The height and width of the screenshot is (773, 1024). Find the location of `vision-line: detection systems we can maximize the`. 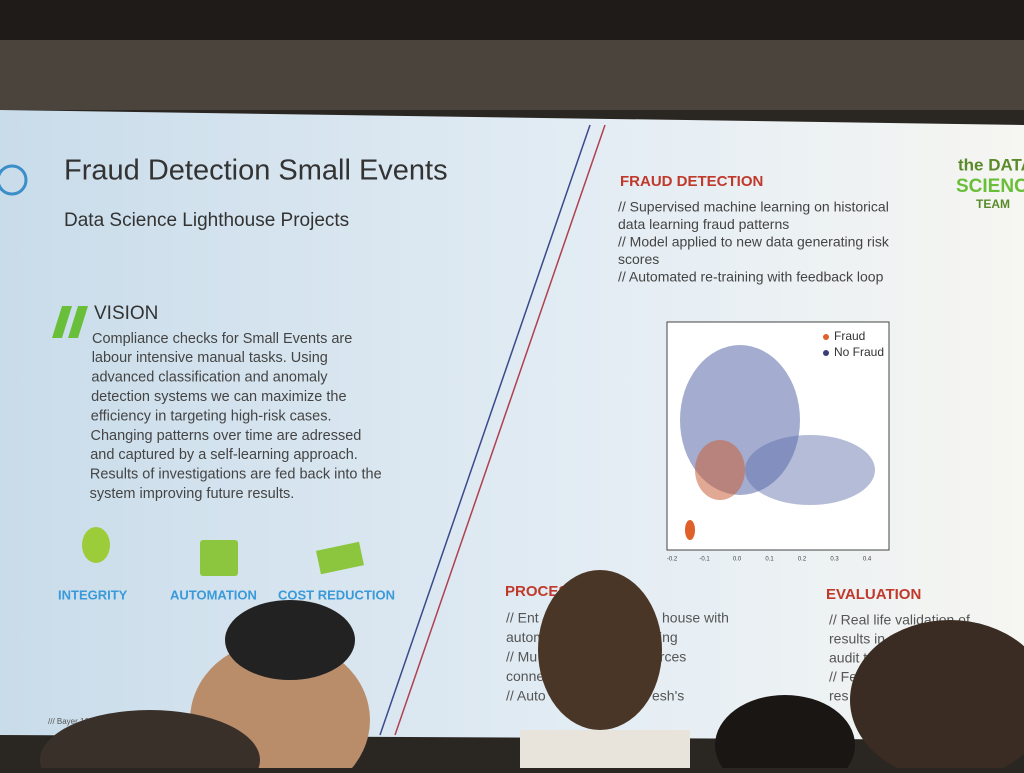

vision-line: detection systems we can maximize the is located at coordinates (218, 397).